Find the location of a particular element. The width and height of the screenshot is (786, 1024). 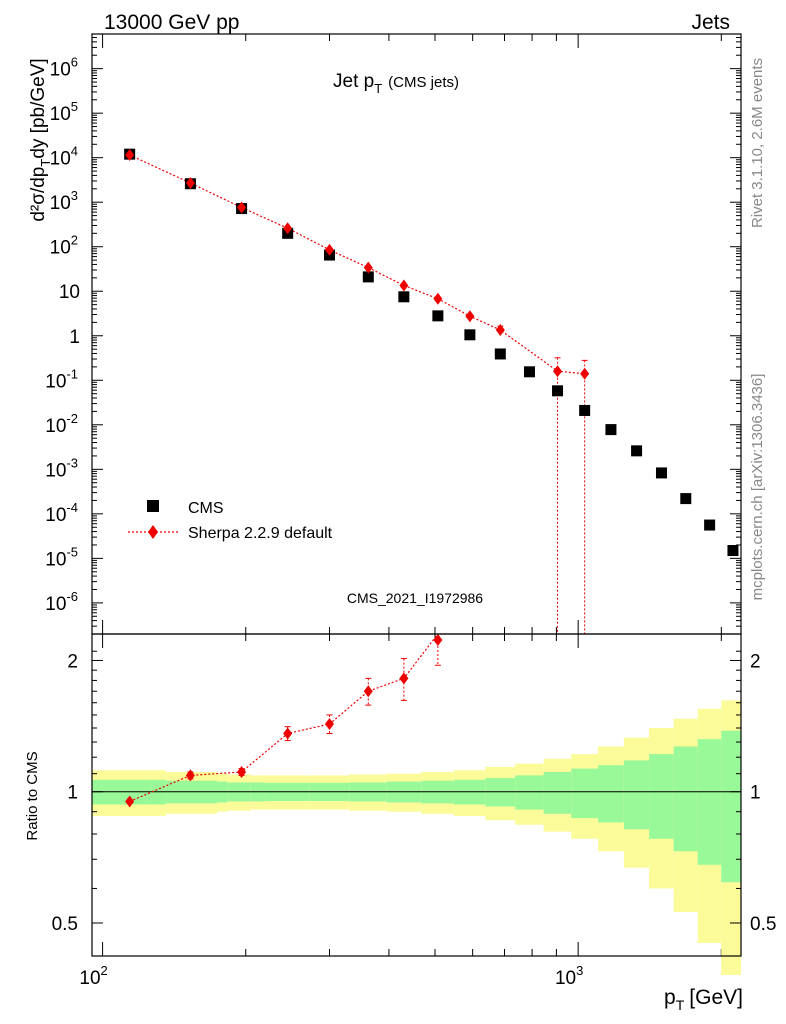

ratio-y-tick-label-right: 1 is located at coordinates (755, 793).